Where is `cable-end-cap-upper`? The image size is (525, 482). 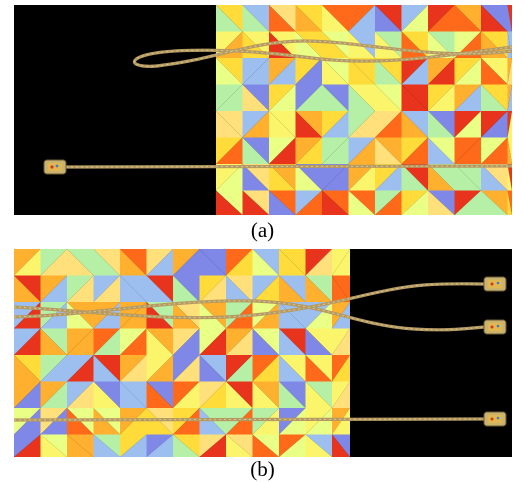
cable-end-cap-upper is located at coordinates (495, 284).